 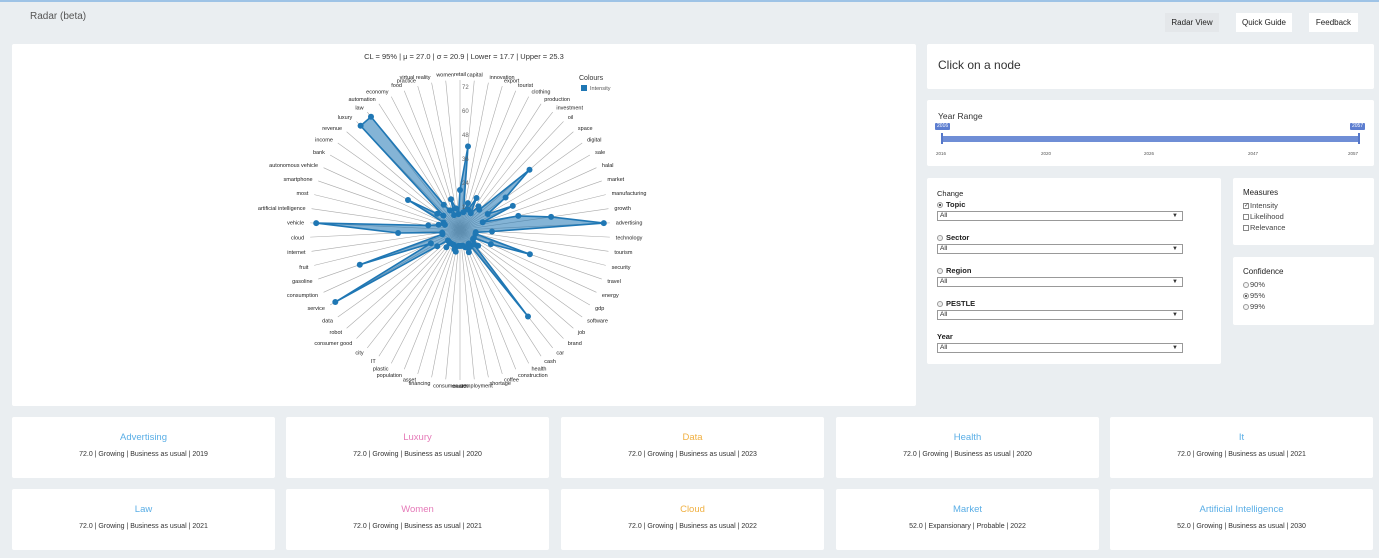 What do you see at coordinates (951, 204) in the screenshot?
I see `topic-filter-label: Topic` at bounding box center [951, 204].